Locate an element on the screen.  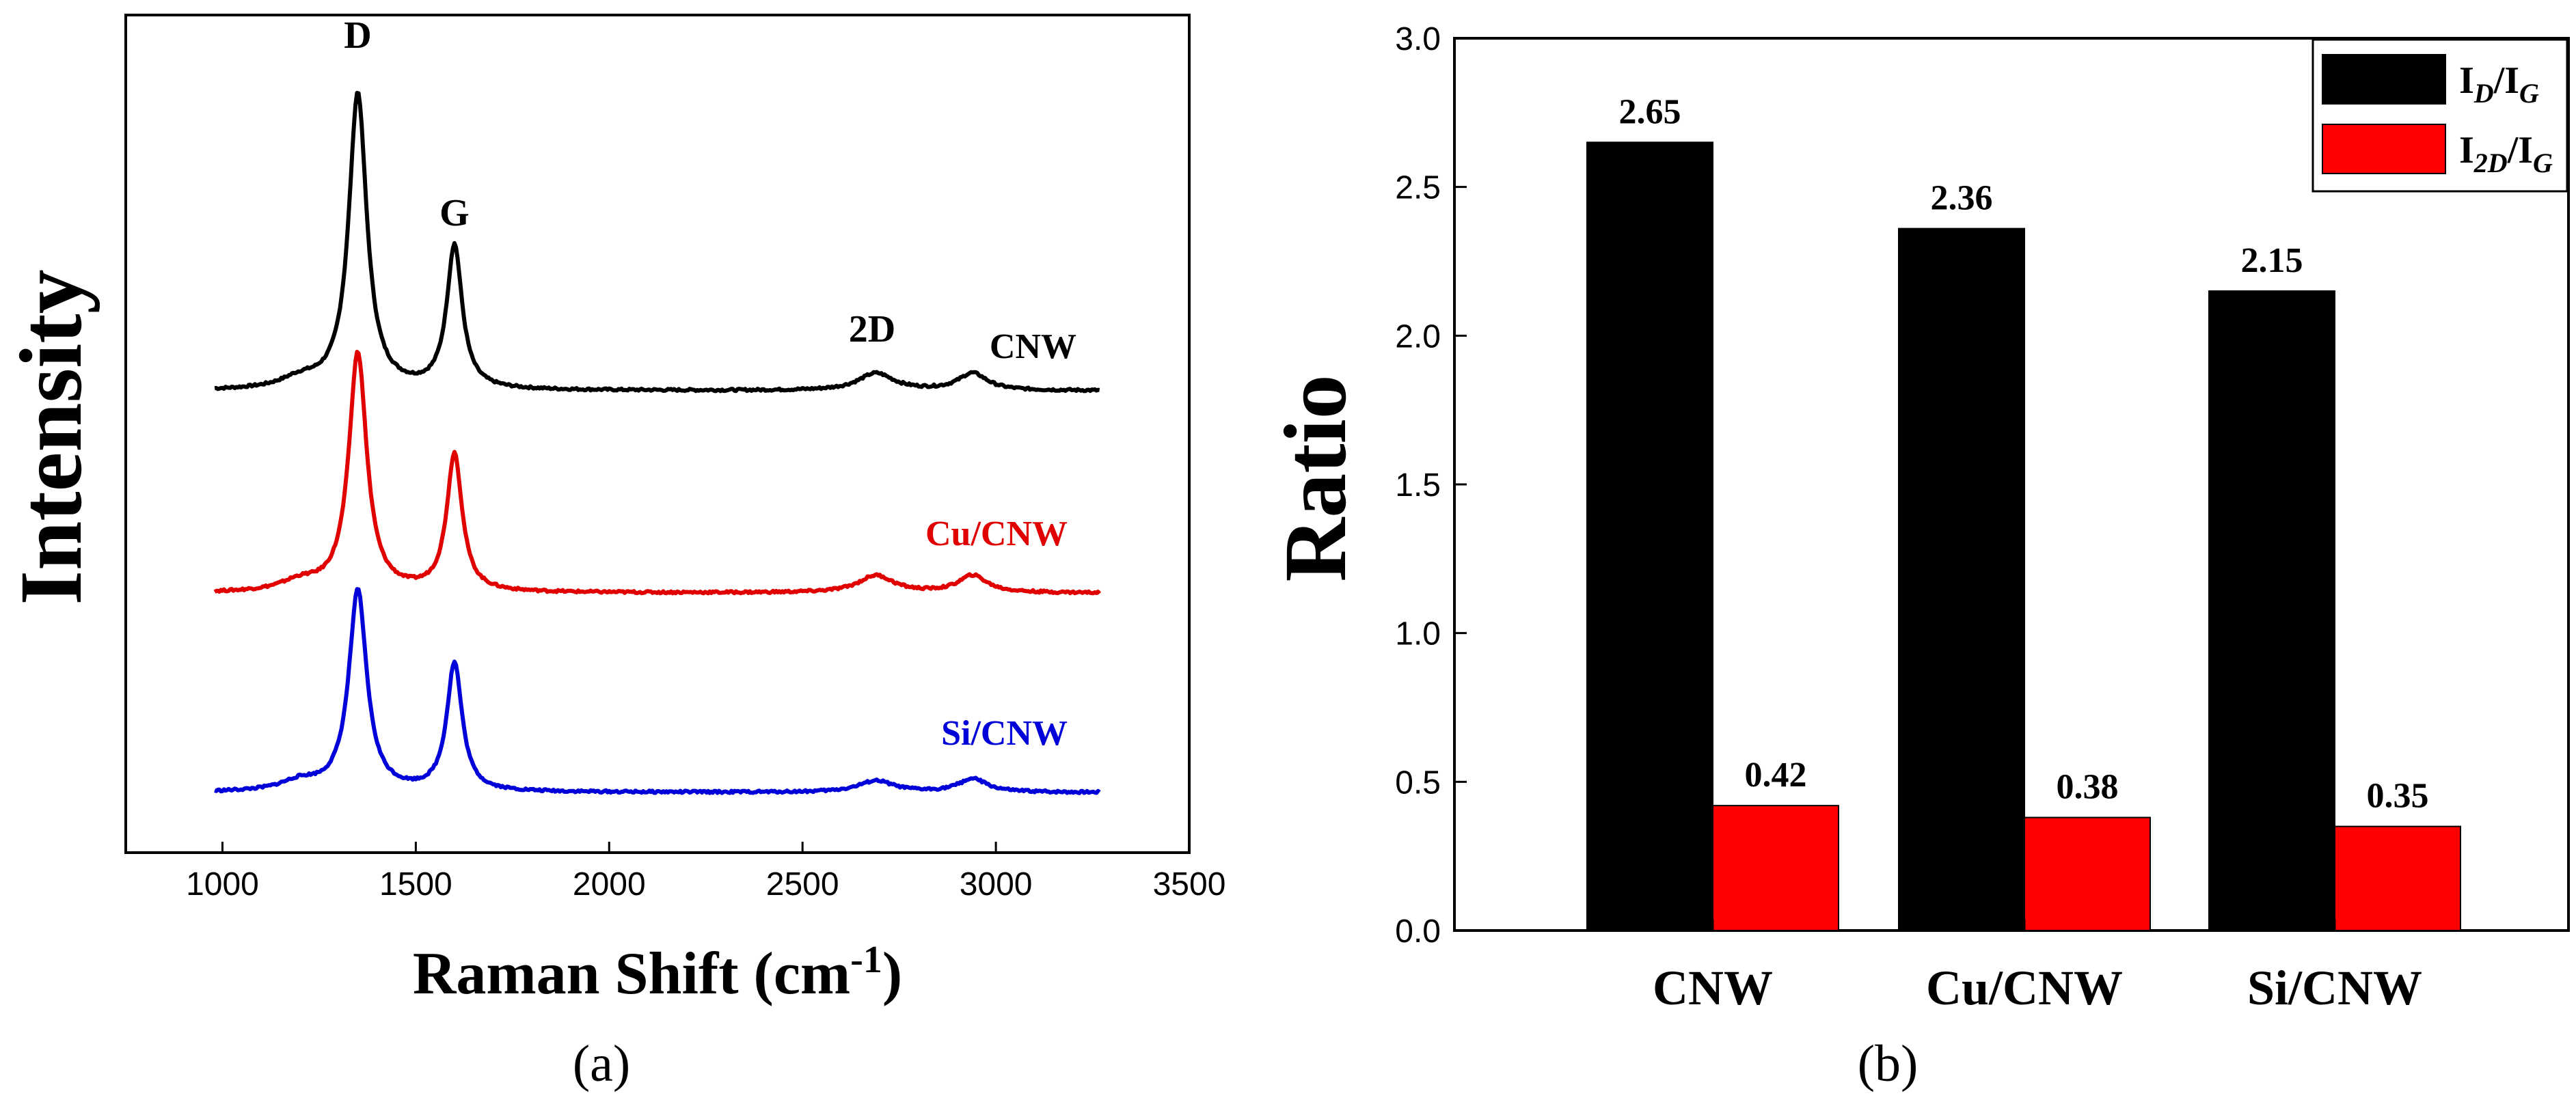
category-labels: CNW Cu/CNW Si/CNW is located at coordinates (2038, 967).